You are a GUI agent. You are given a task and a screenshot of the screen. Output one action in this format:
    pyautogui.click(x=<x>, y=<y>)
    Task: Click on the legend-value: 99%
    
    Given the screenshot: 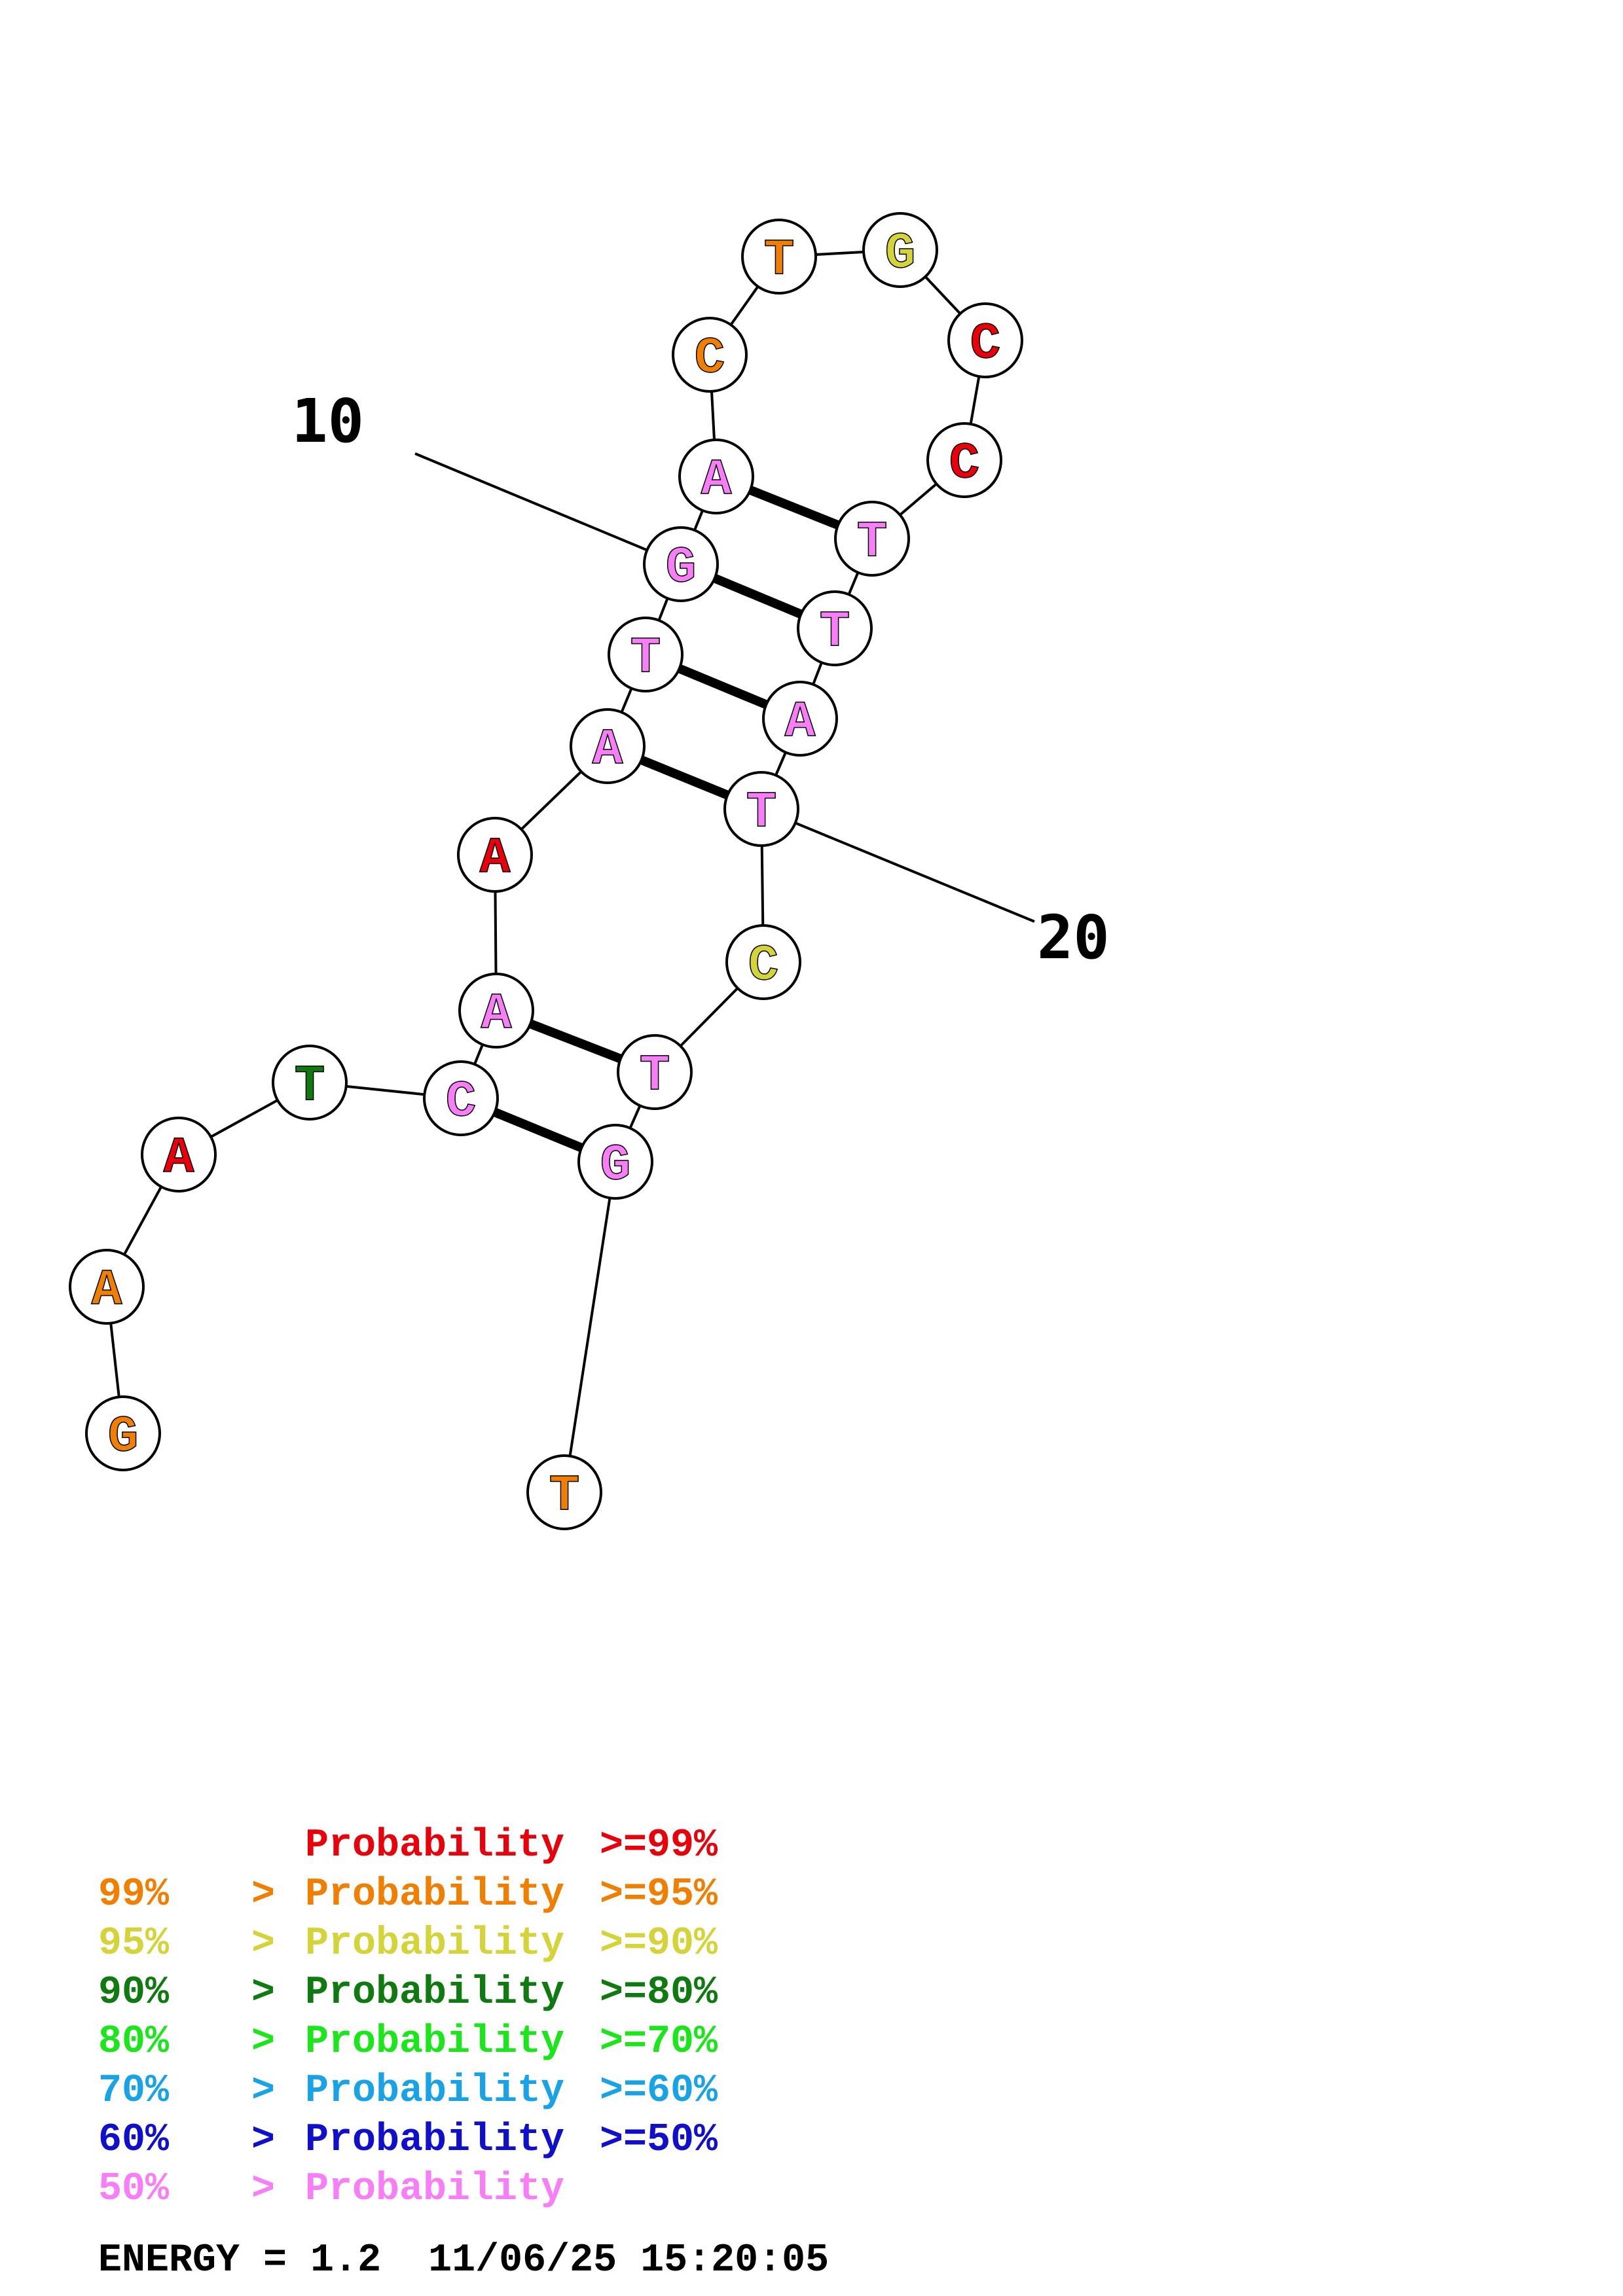 What is the action you would take?
    pyautogui.click(x=682, y=1846)
    